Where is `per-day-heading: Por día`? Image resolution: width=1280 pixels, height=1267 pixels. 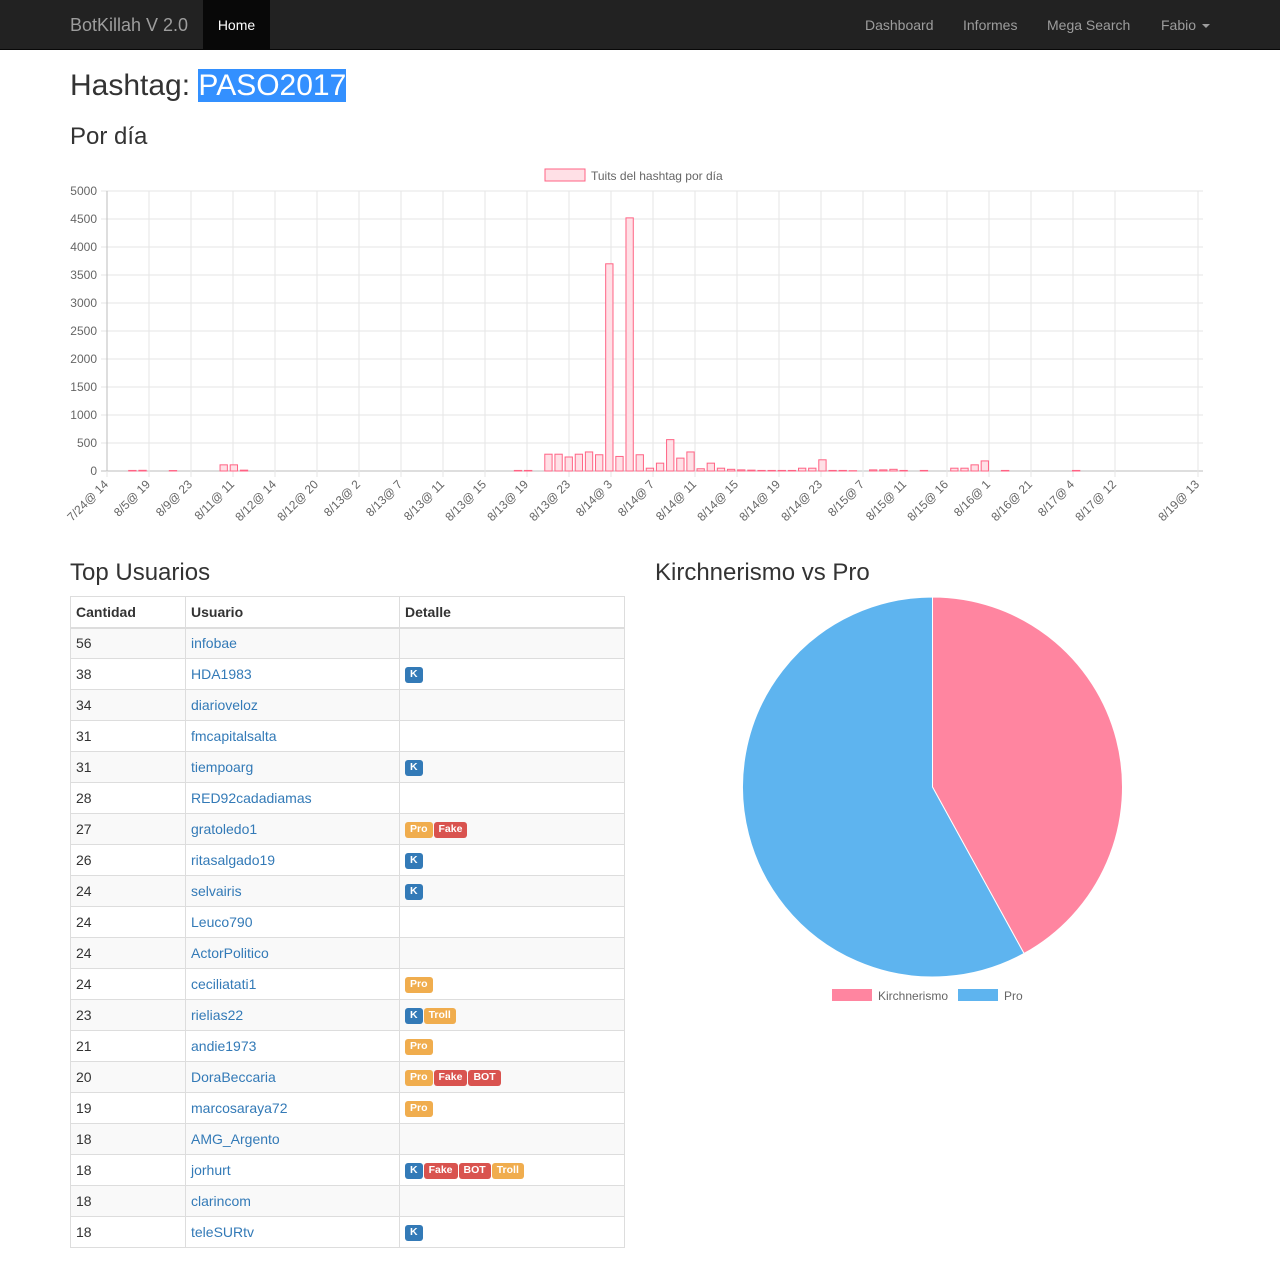 per-day-heading: Por día is located at coordinates (109, 136).